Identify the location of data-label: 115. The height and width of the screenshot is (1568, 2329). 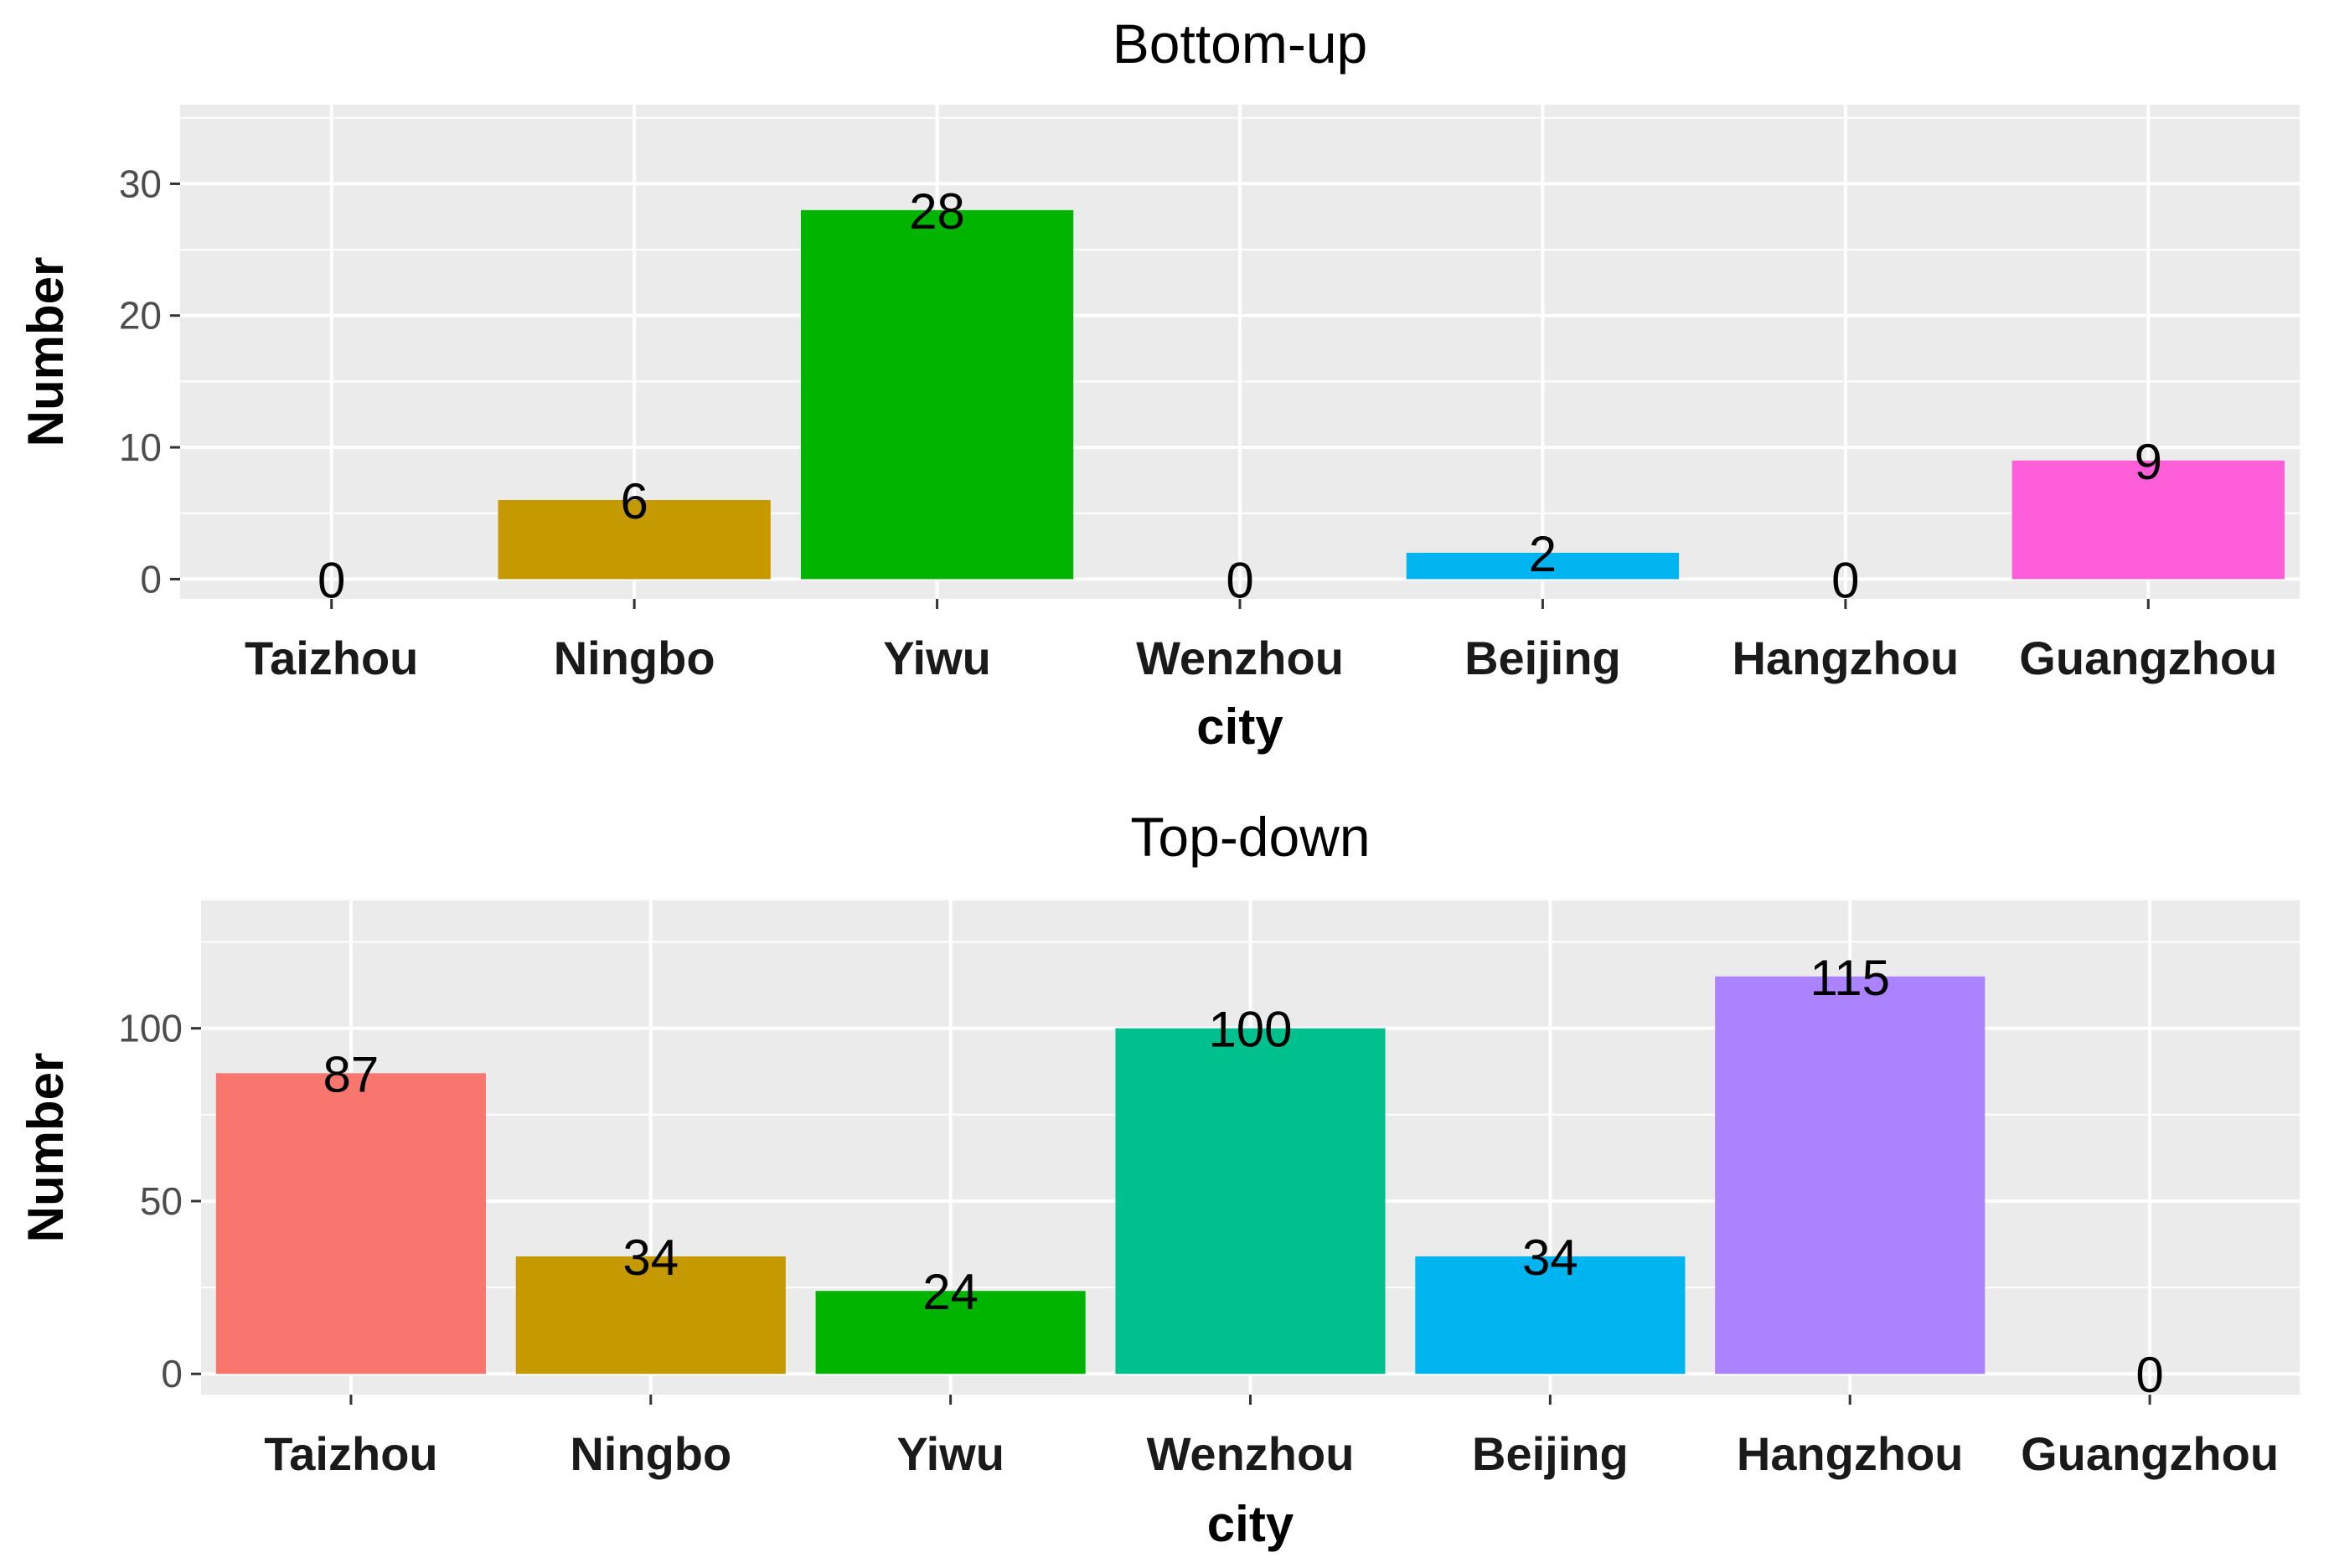
(1850, 978).